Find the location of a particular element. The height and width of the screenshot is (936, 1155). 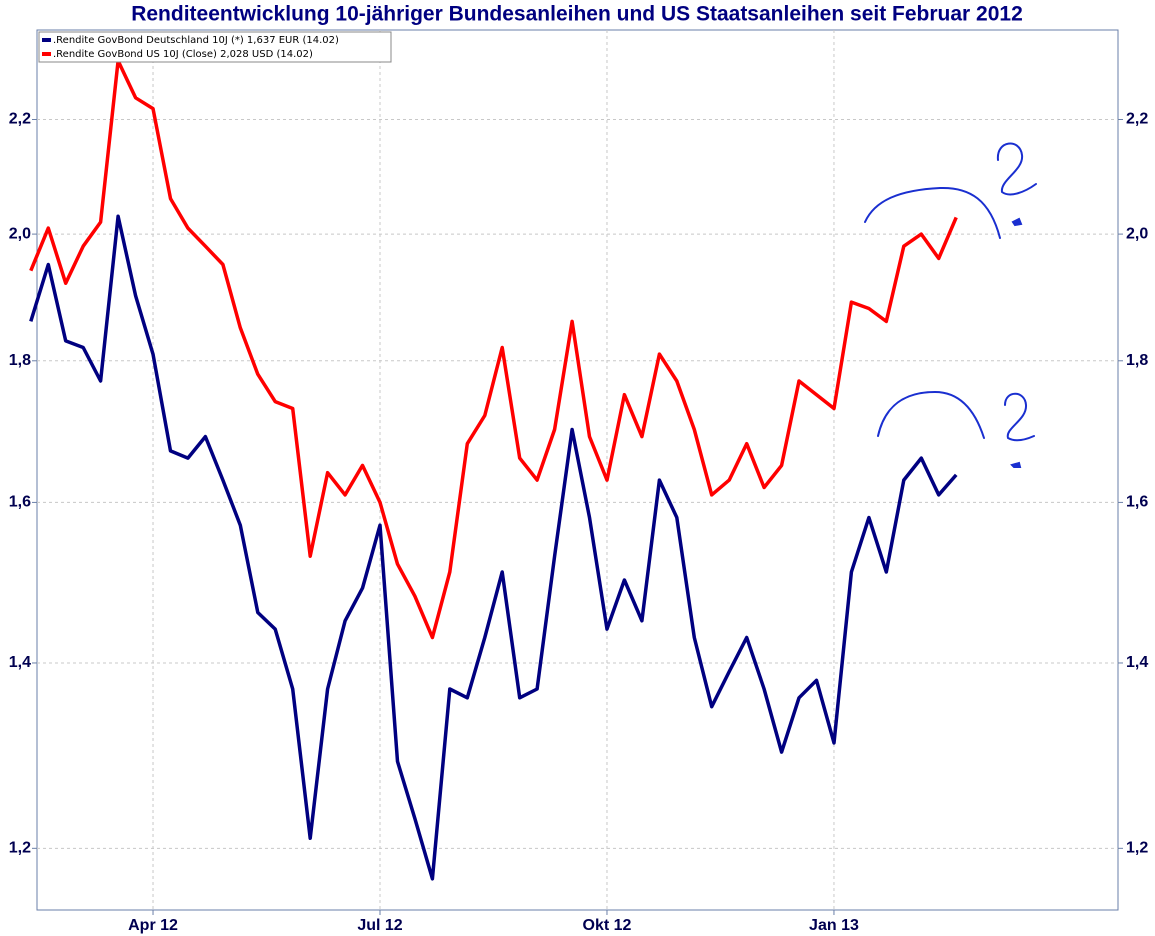

y-tick-label-right: 1,2 is located at coordinates (1137, 848).